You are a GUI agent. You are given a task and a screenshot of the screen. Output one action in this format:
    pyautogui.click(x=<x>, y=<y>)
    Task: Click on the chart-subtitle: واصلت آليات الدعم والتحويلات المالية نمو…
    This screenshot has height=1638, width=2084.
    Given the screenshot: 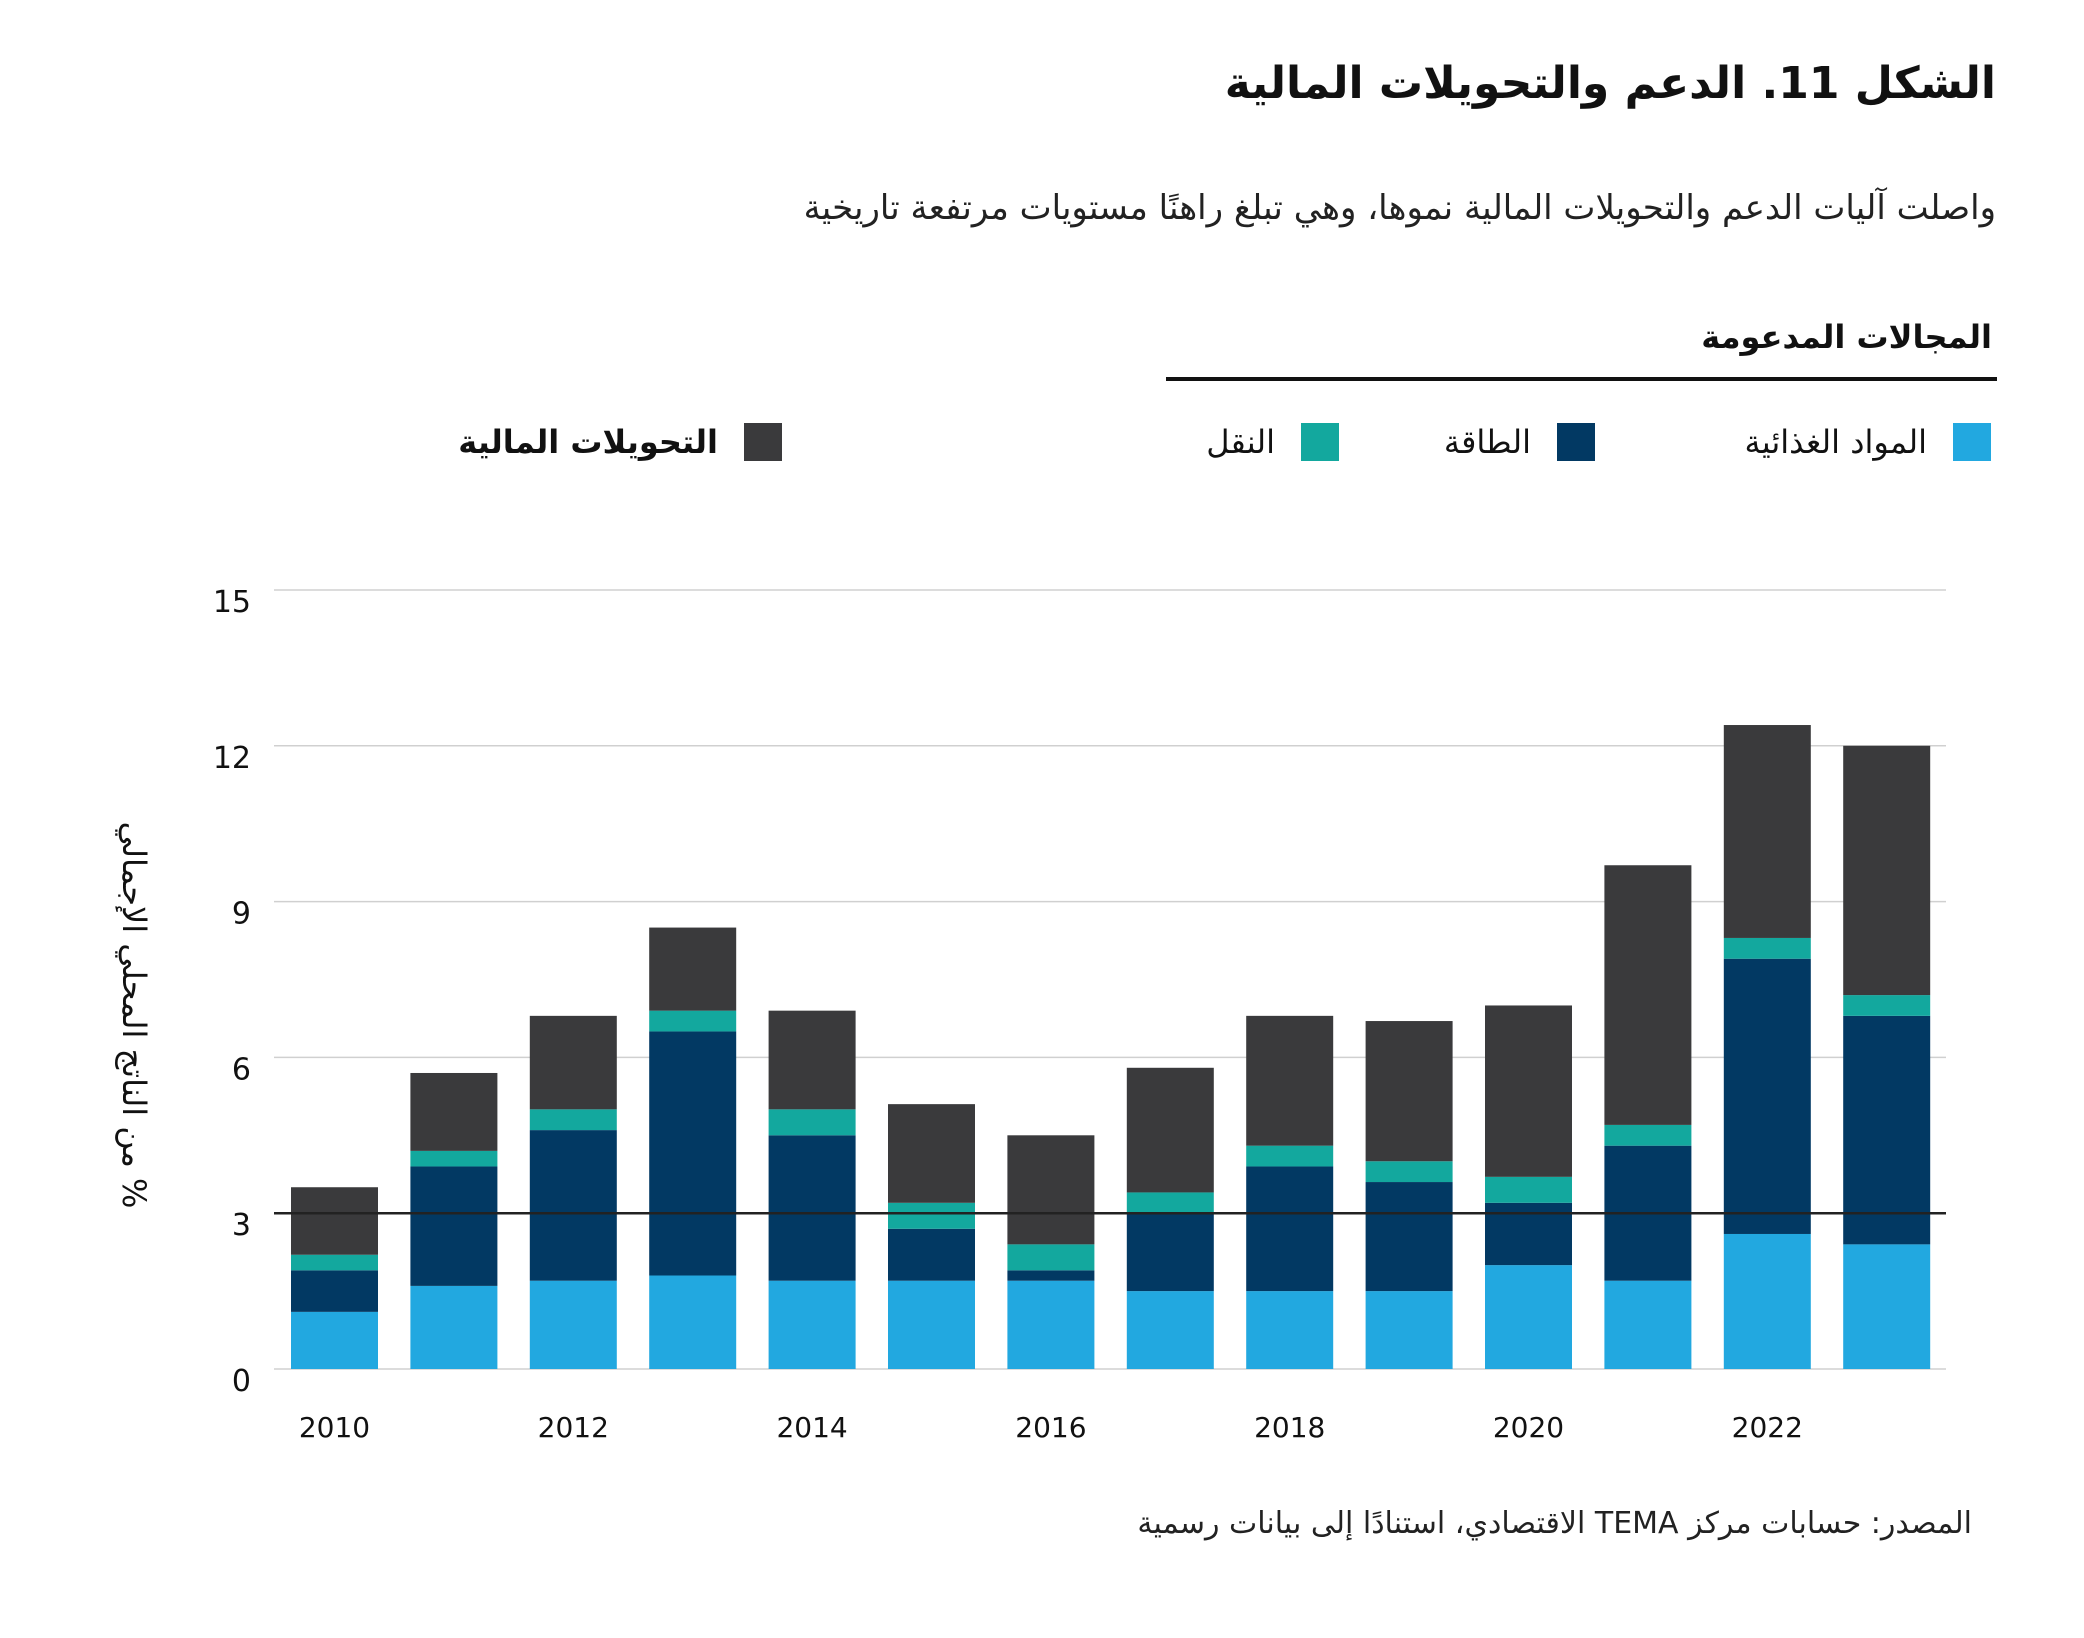 What is the action you would take?
    pyautogui.click(x=1399, y=208)
    